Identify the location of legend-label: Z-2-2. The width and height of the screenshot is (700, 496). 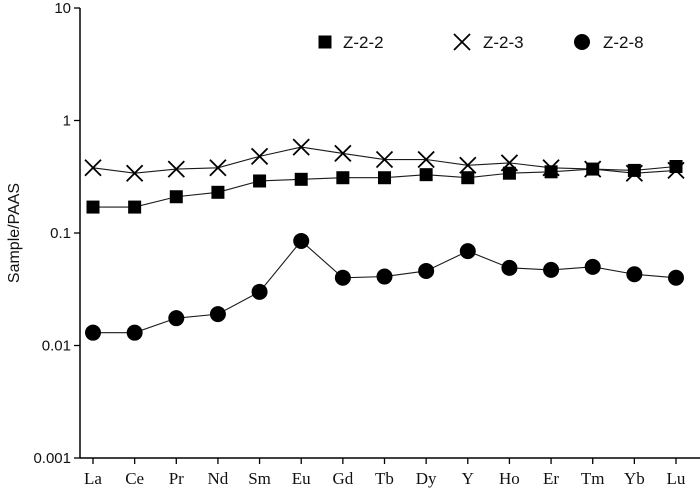
(363, 42).